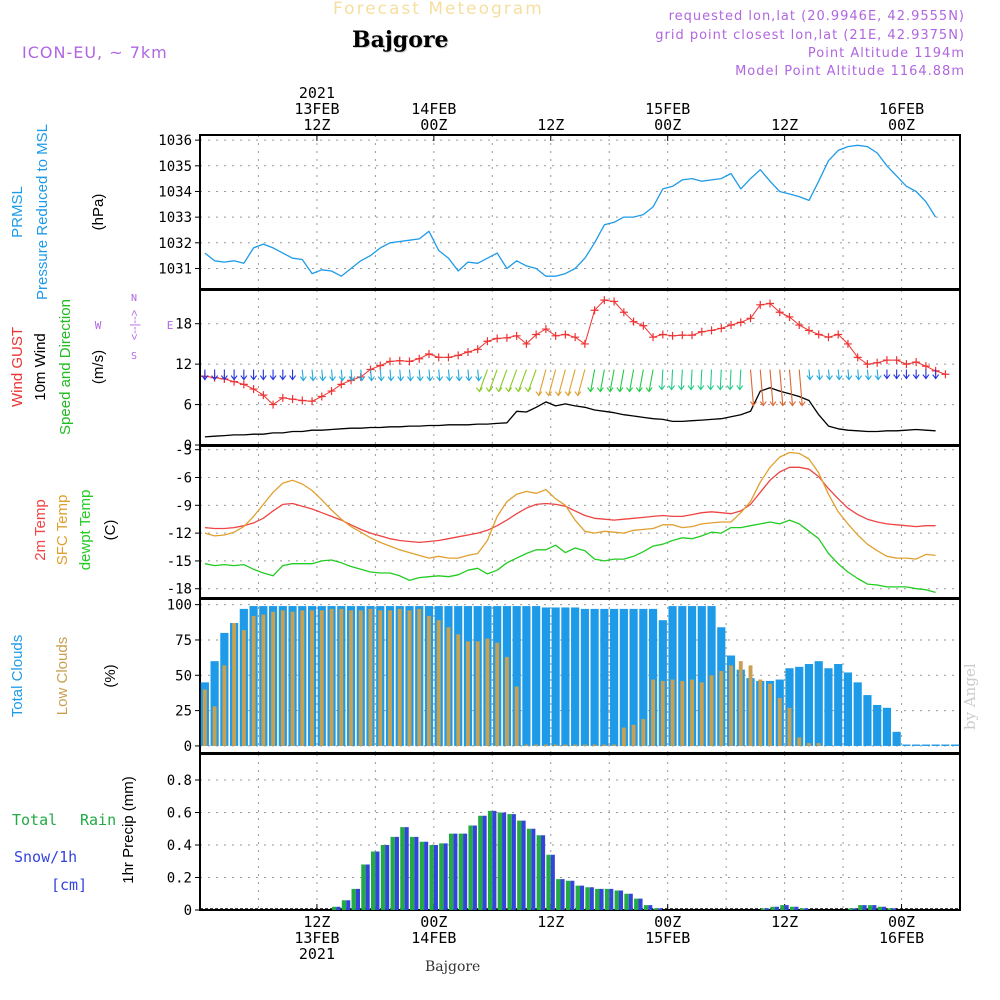 This screenshot has height=1000, width=1000. I want to click on time-label-top: 00Z, so click(433, 125).